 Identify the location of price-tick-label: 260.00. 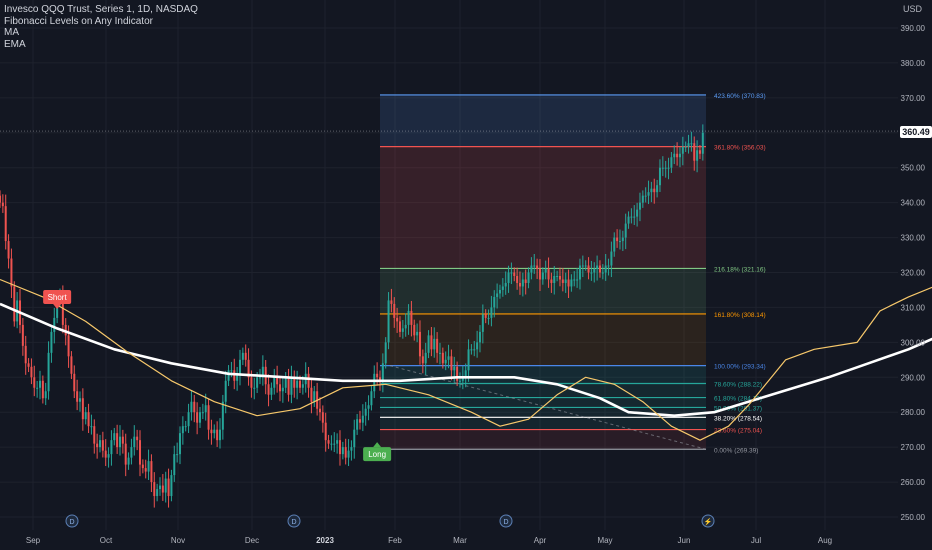
(913, 482).